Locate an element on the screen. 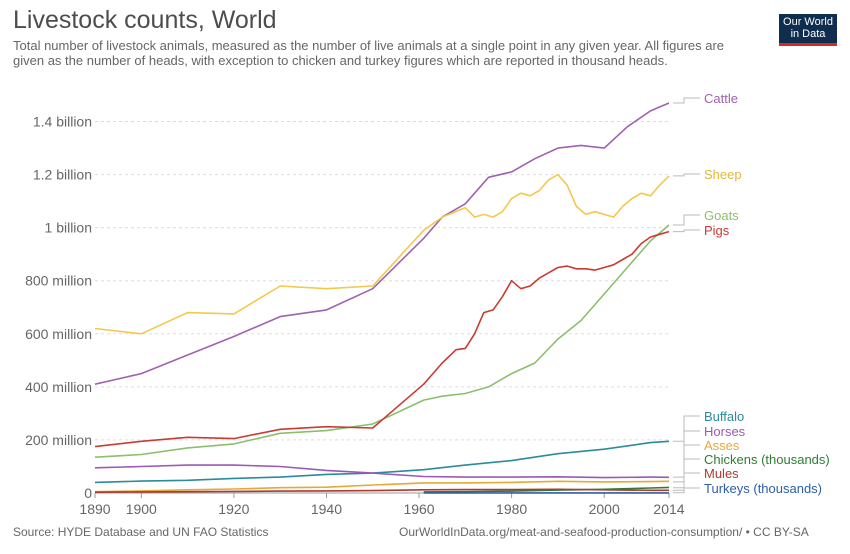 This screenshot has width=850, height=554. x-tick-label: 1890 is located at coordinates (94, 509).